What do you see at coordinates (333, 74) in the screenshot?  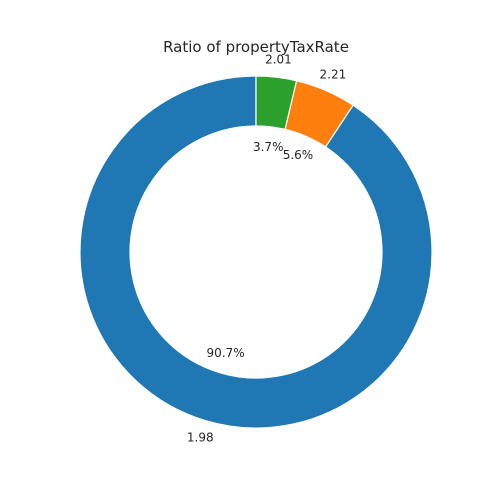 I see `slice-label-2-21: 2.21` at bounding box center [333, 74].